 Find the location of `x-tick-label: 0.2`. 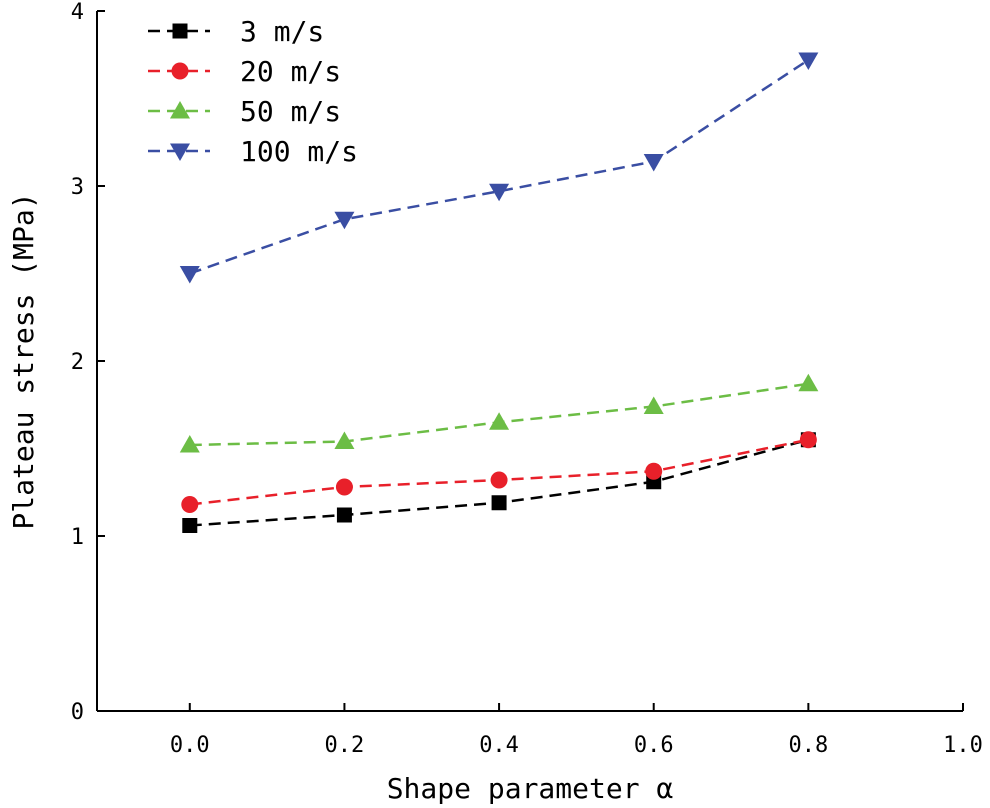

x-tick-label: 0.2 is located at coordinates (345, 745).